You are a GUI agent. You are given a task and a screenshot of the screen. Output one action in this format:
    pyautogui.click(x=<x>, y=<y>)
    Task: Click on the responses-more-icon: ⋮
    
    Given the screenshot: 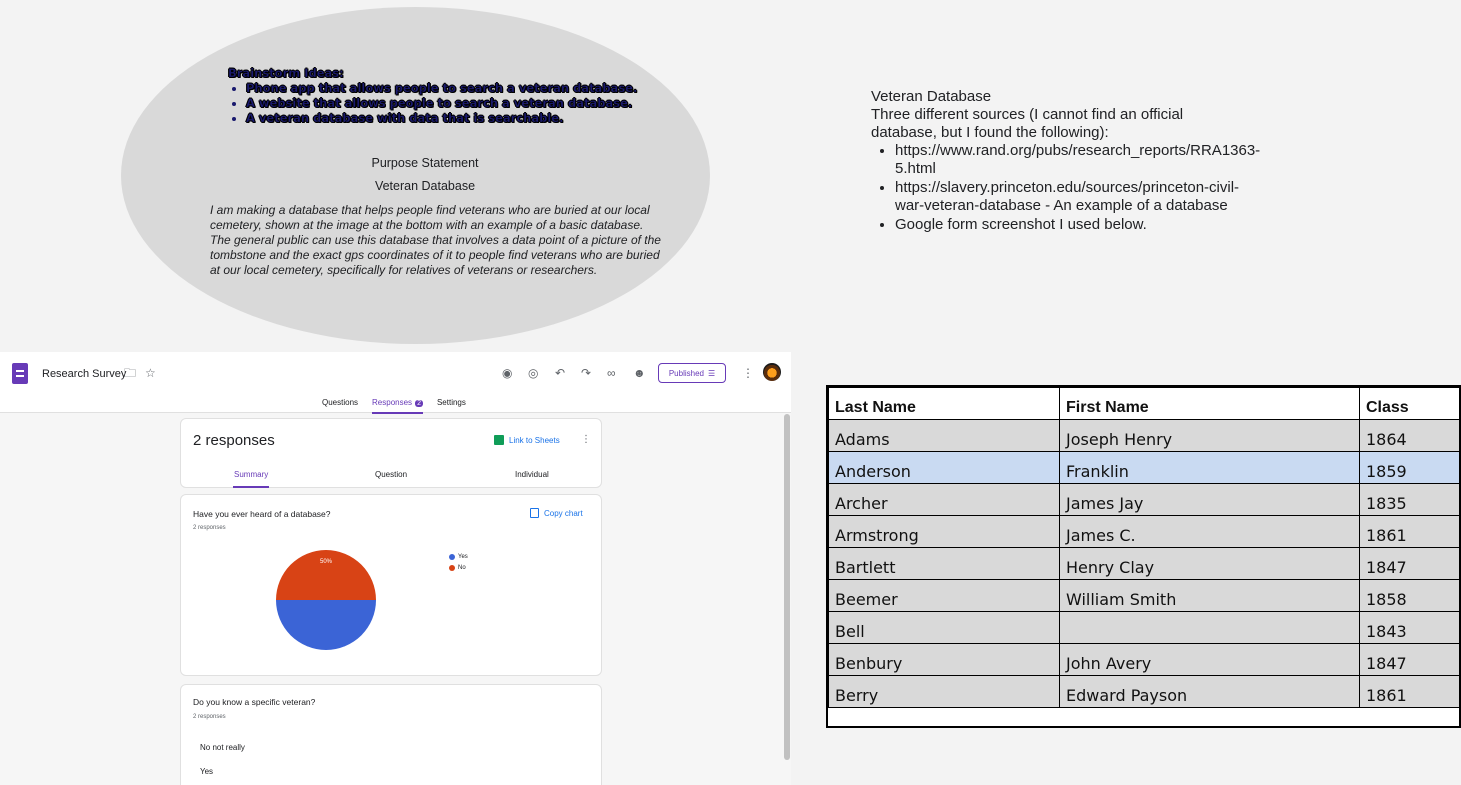 What is the action you would take?
    pyautogui.click(x=586, y=439)
    